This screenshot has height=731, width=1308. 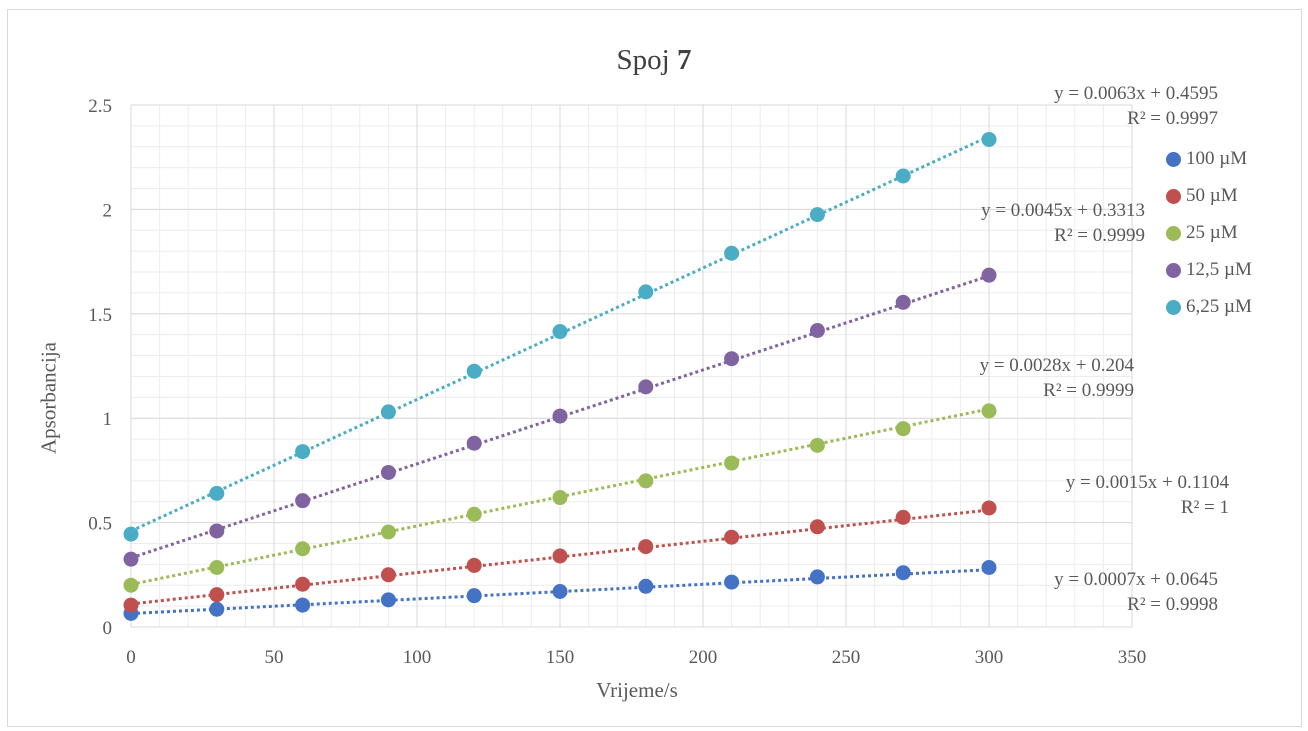 I want to click on trendline-equation: y = 0.0015x + 0.1104, so click(x=1147, y=482).